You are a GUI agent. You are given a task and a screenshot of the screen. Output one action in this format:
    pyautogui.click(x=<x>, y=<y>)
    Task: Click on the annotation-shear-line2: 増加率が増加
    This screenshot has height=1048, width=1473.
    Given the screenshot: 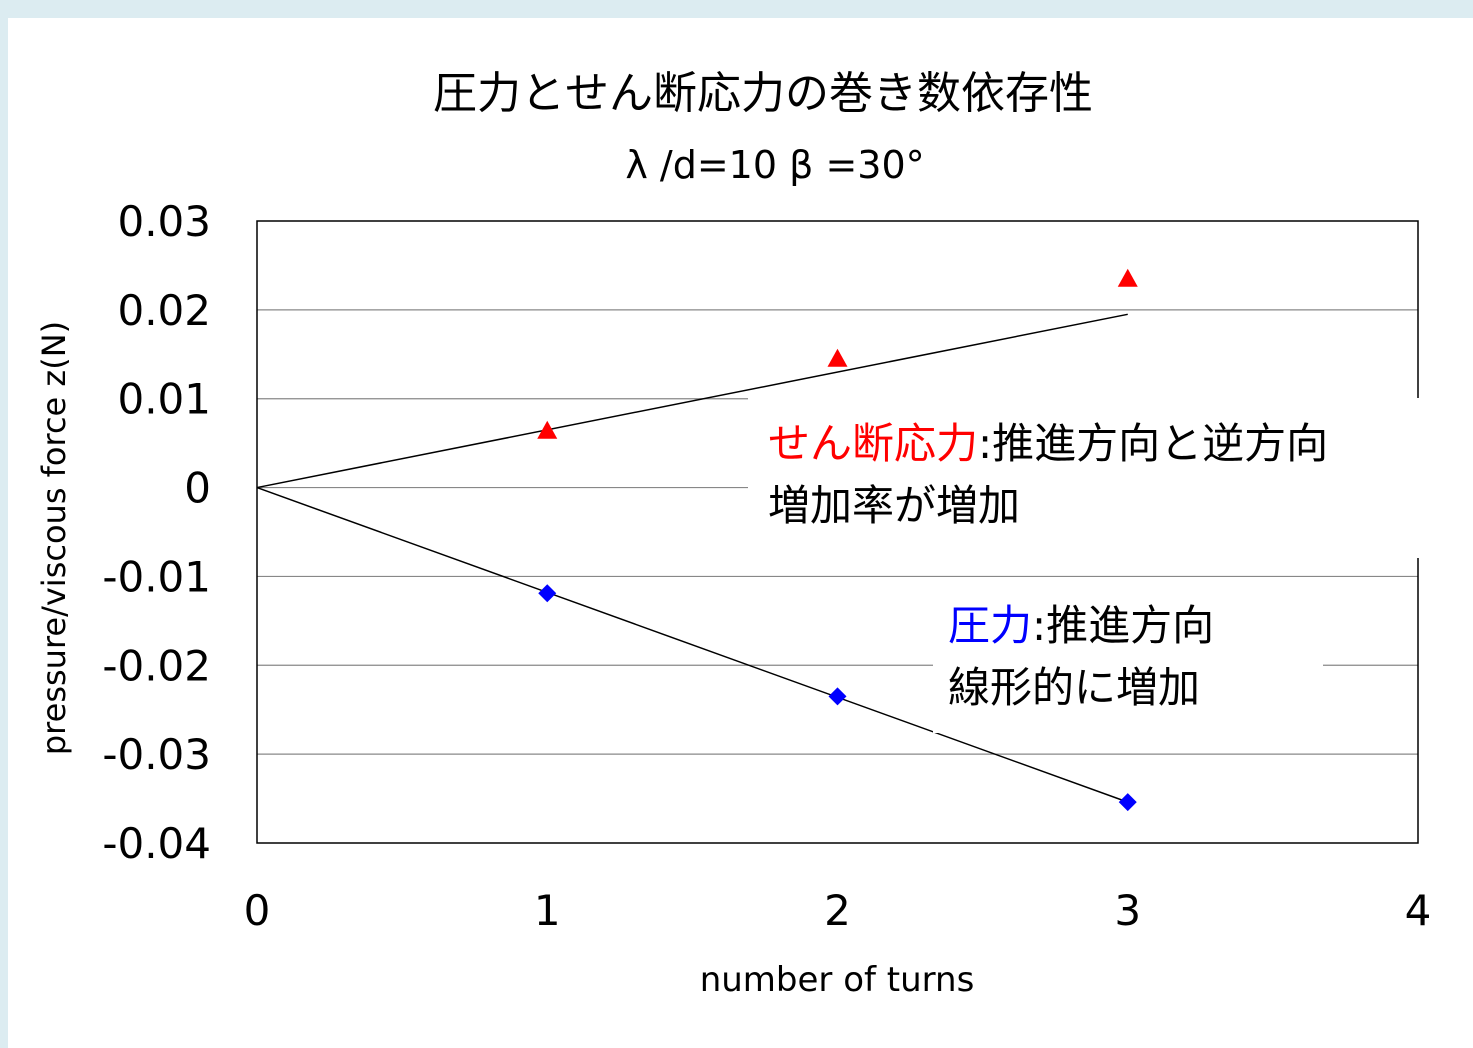 What is the action you would take?
    pyautogui.click(x=894, y=505)
    